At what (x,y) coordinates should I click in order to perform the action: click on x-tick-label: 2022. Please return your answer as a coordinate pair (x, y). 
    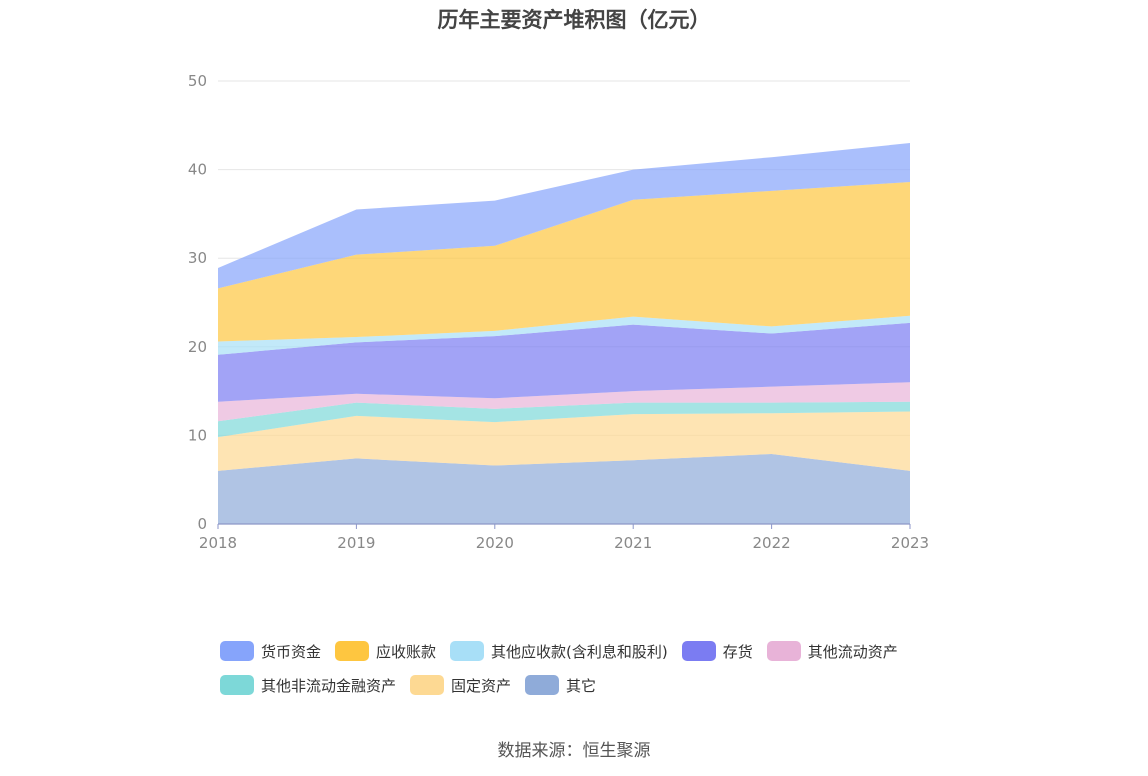
    Looking at the image, I should click on (772, 543).